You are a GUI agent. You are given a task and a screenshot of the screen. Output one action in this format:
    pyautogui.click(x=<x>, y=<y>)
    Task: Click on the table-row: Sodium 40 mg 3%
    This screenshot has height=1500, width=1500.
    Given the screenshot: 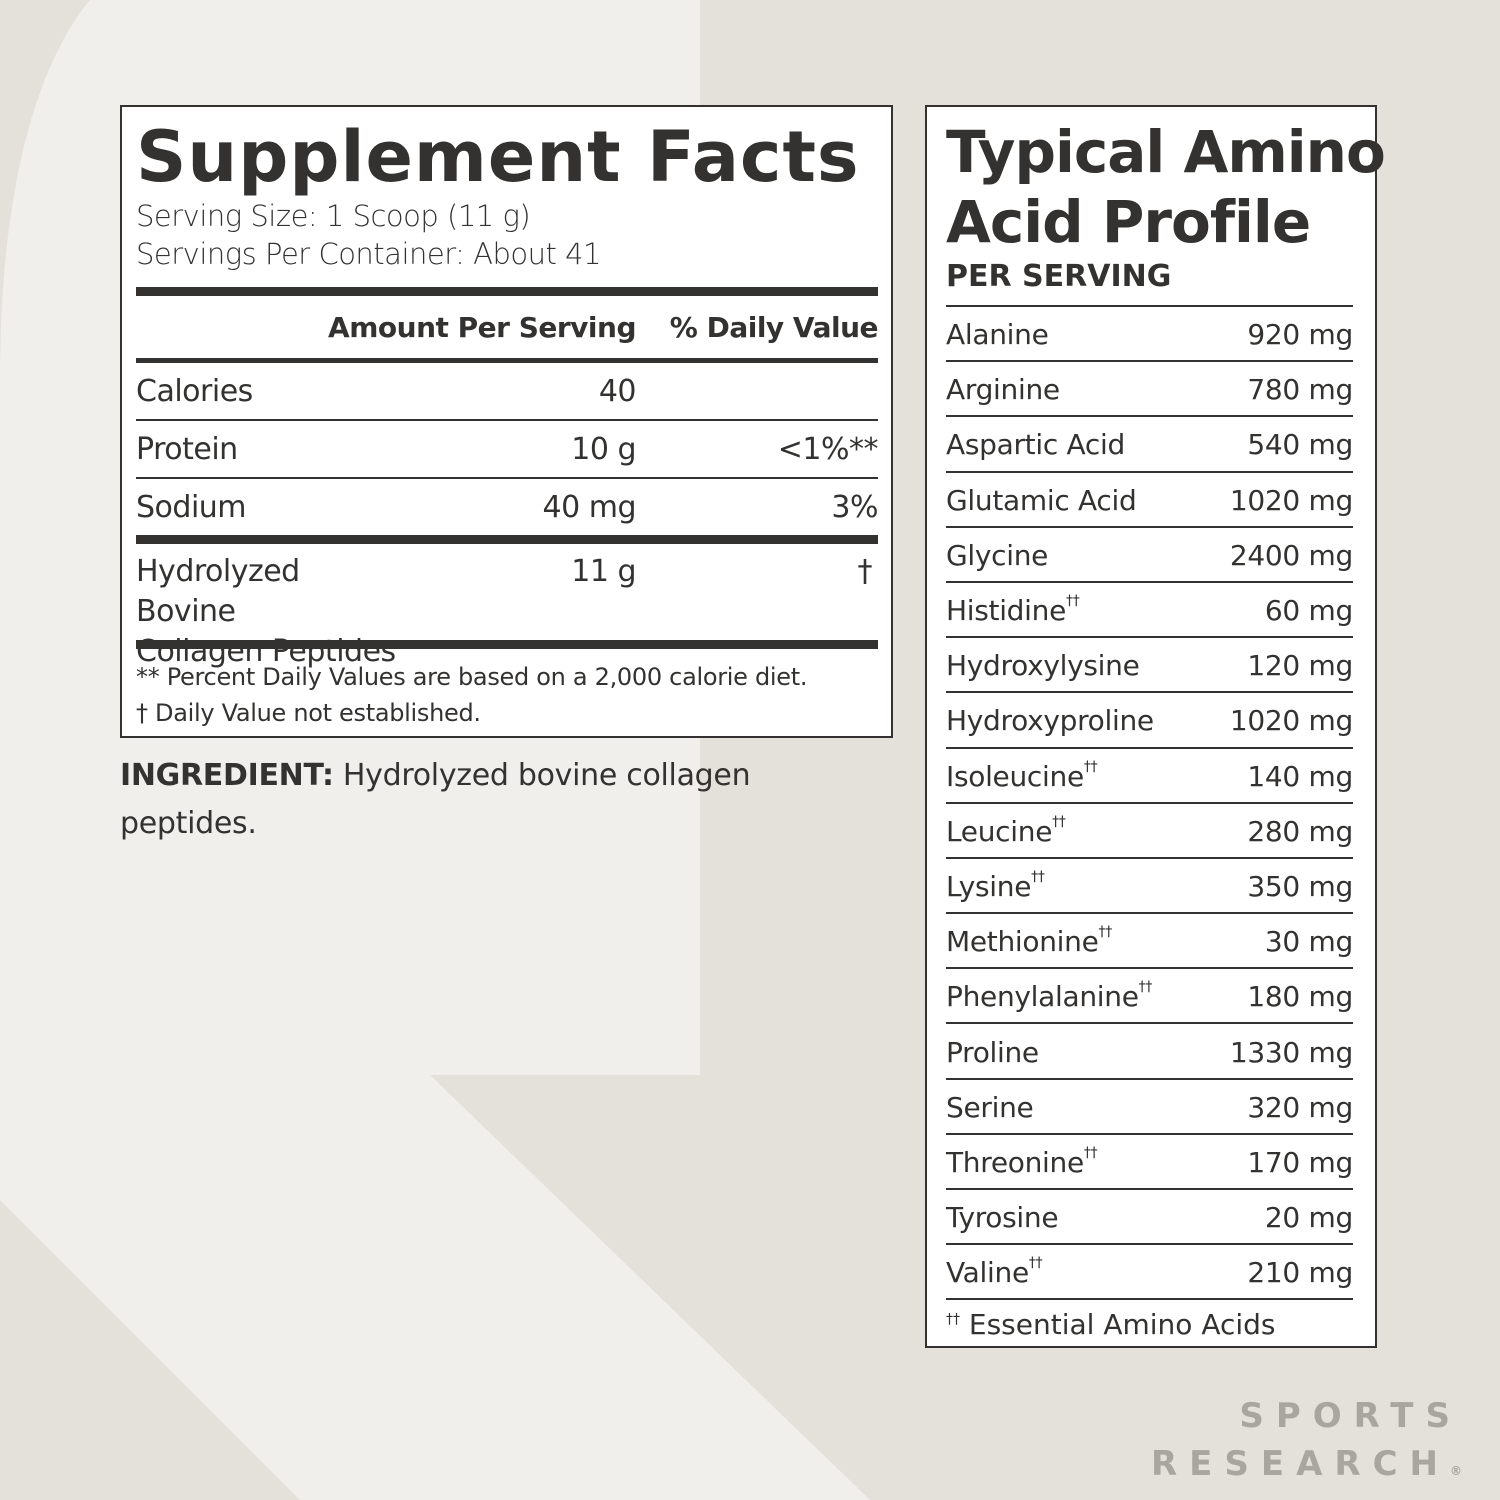 What is the action you would take?
    pyautogui.click(x=507, y=507)
    